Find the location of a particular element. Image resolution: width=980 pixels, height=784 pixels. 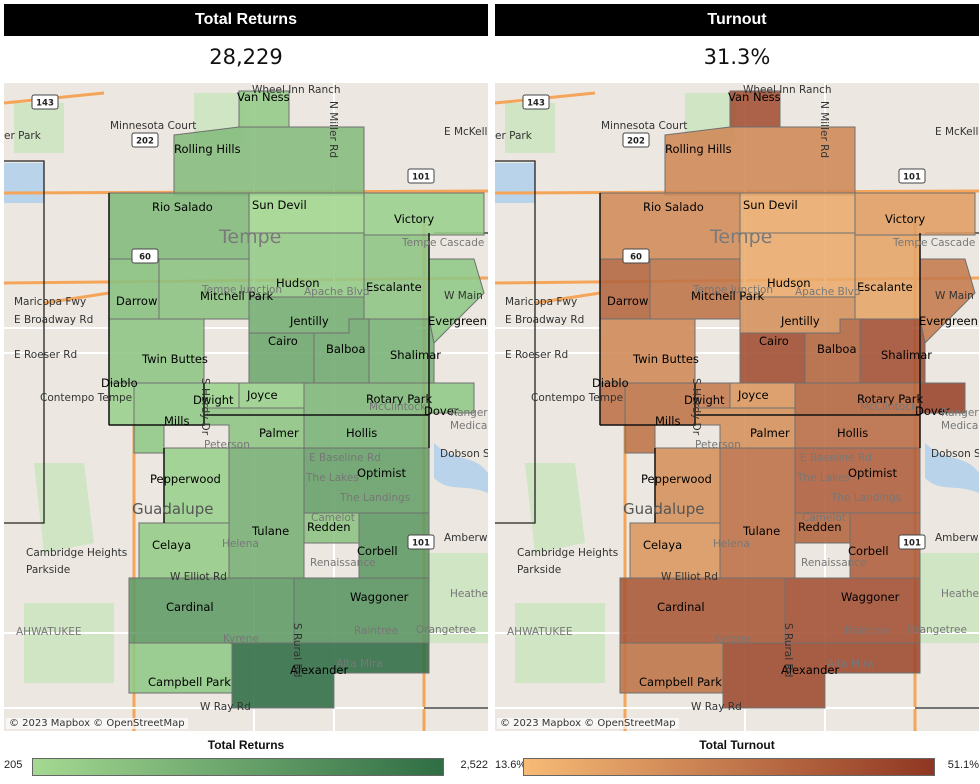

precinct-label: Rotary Park is located at coordinates (399, 399).